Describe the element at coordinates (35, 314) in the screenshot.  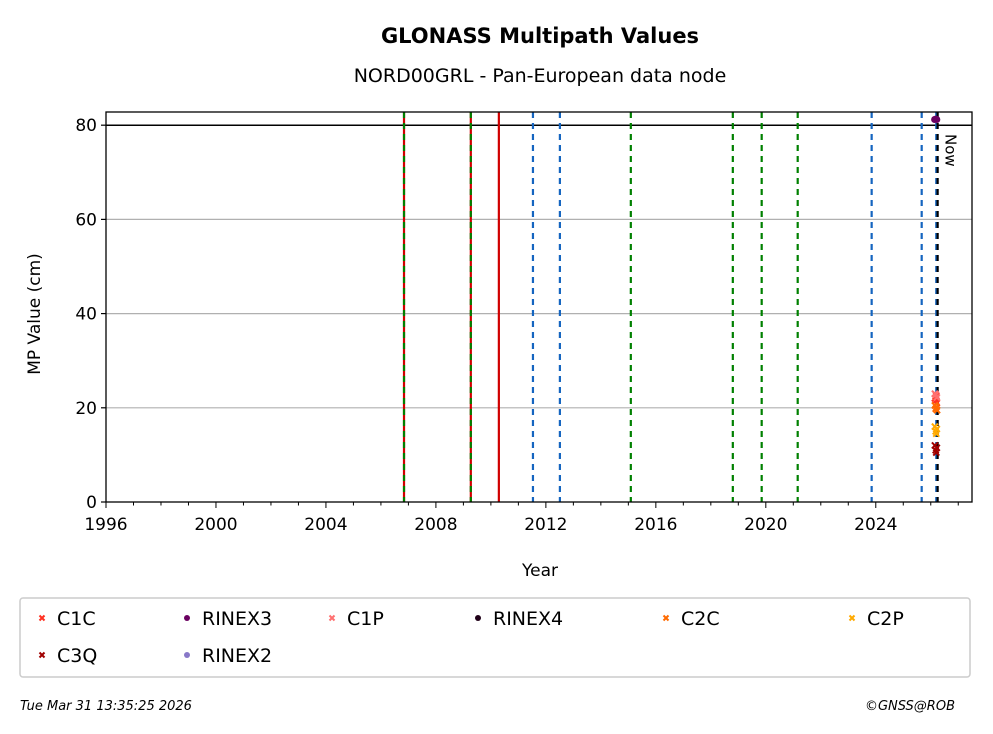
I see `y-axis-label: MP Value (cm)` at that location.